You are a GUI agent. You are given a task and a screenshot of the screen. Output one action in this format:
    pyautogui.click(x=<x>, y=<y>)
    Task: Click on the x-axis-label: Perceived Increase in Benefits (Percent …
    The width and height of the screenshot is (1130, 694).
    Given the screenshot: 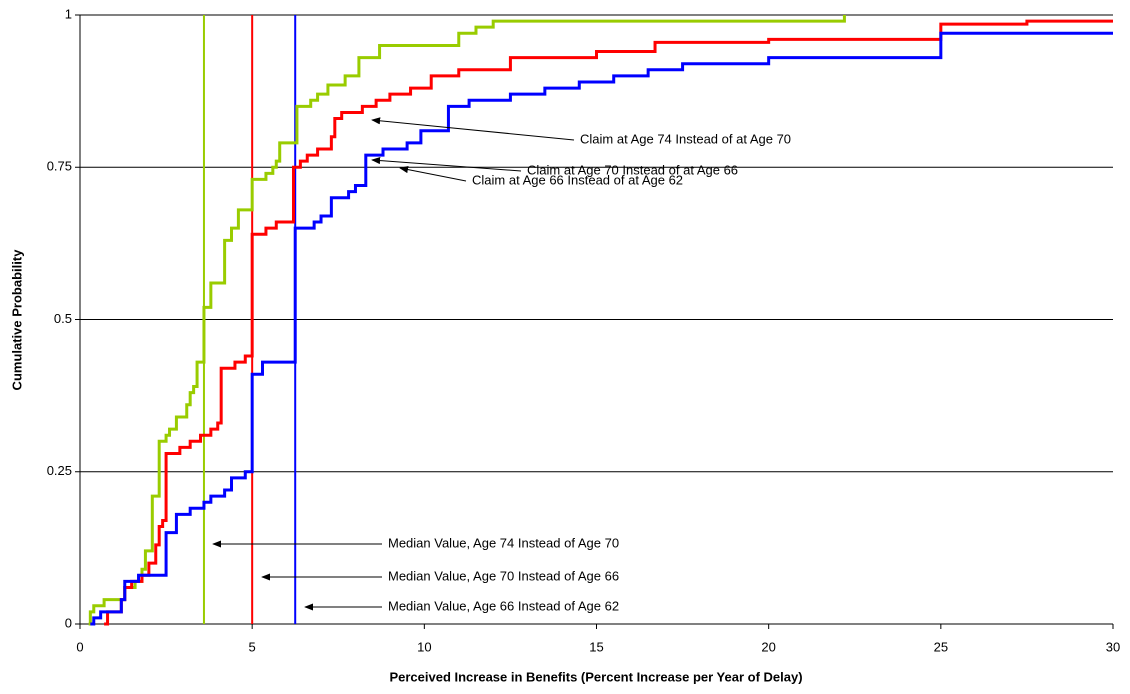 What is the action you would take?
    pyautogui.click(x=595, y=676)
    